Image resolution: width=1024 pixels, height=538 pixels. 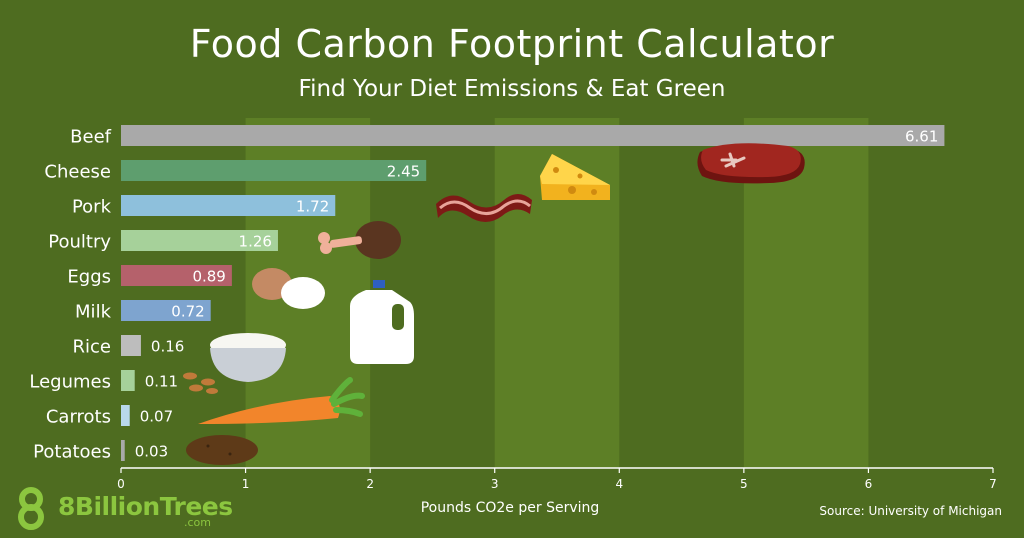 What do you see at coordinates (78, 417) in the screenshot?
I see `category-label: Carrots` at bounding box center [78, 417].